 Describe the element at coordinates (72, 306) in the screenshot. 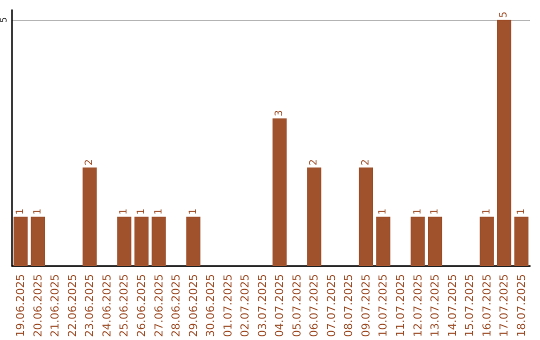

I see `x-tick-label: 22.06.2025` at that location.